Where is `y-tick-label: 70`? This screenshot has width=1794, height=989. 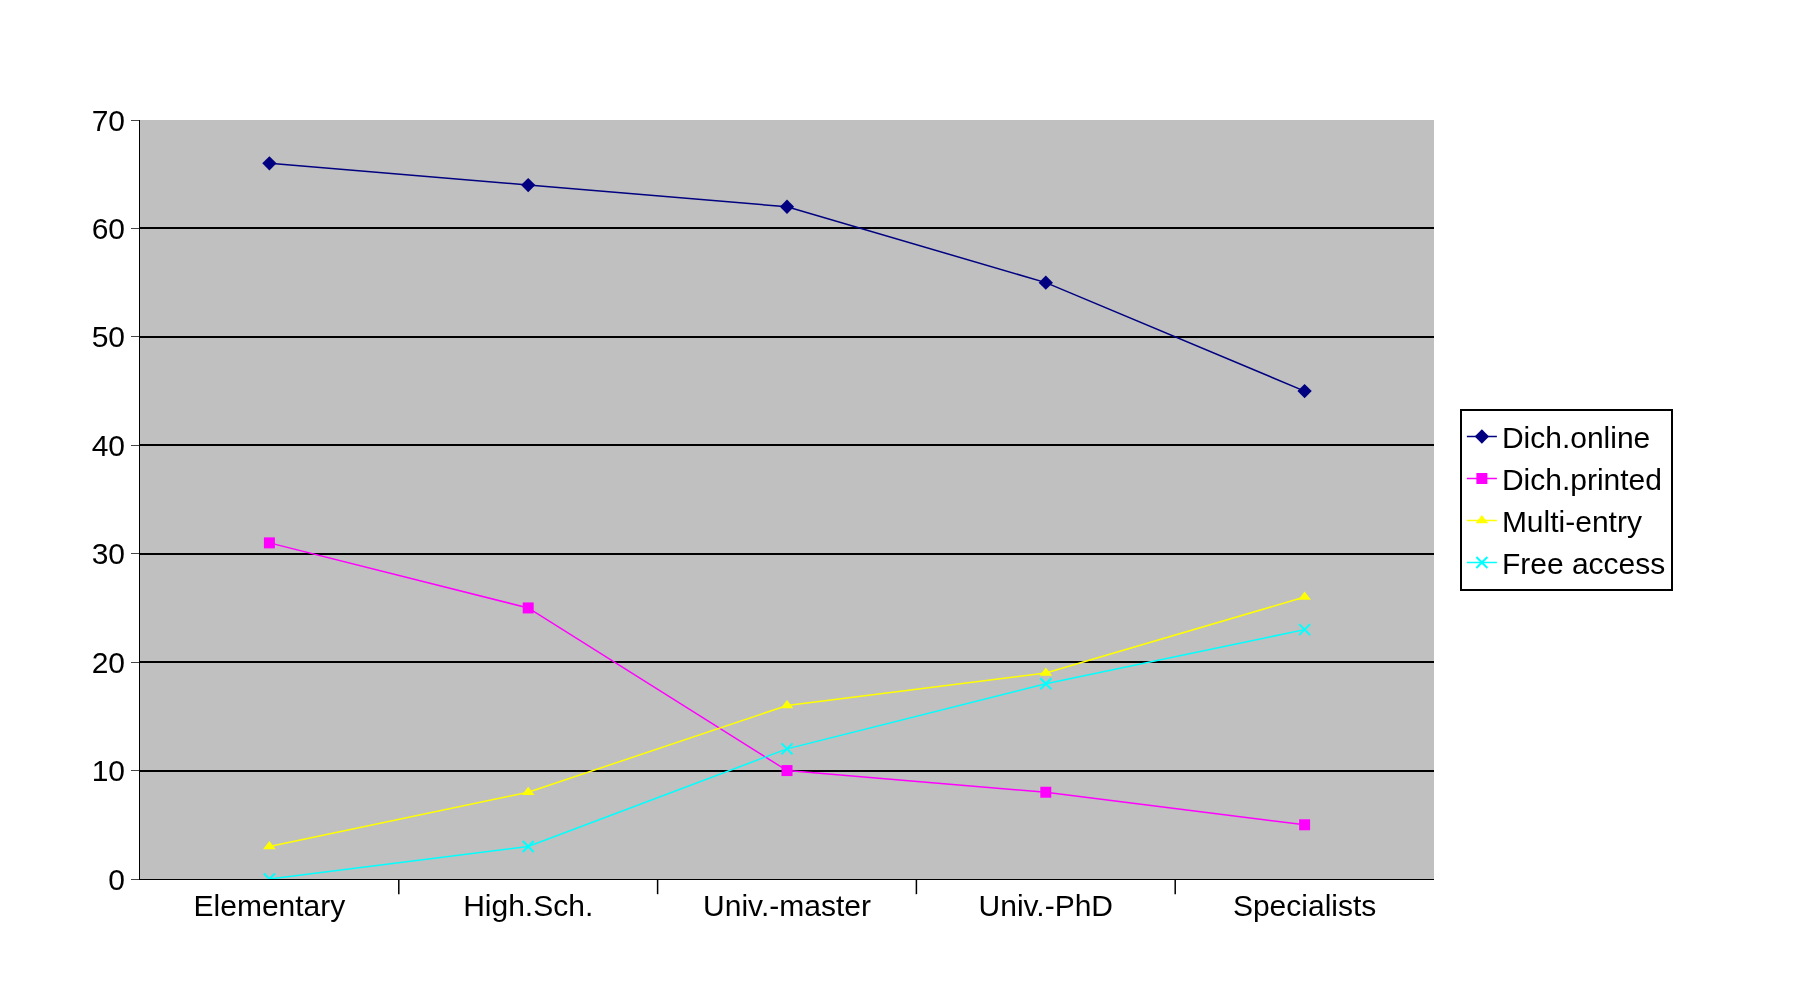 y-tick-label: 70 is located at coordinates (108, 120).